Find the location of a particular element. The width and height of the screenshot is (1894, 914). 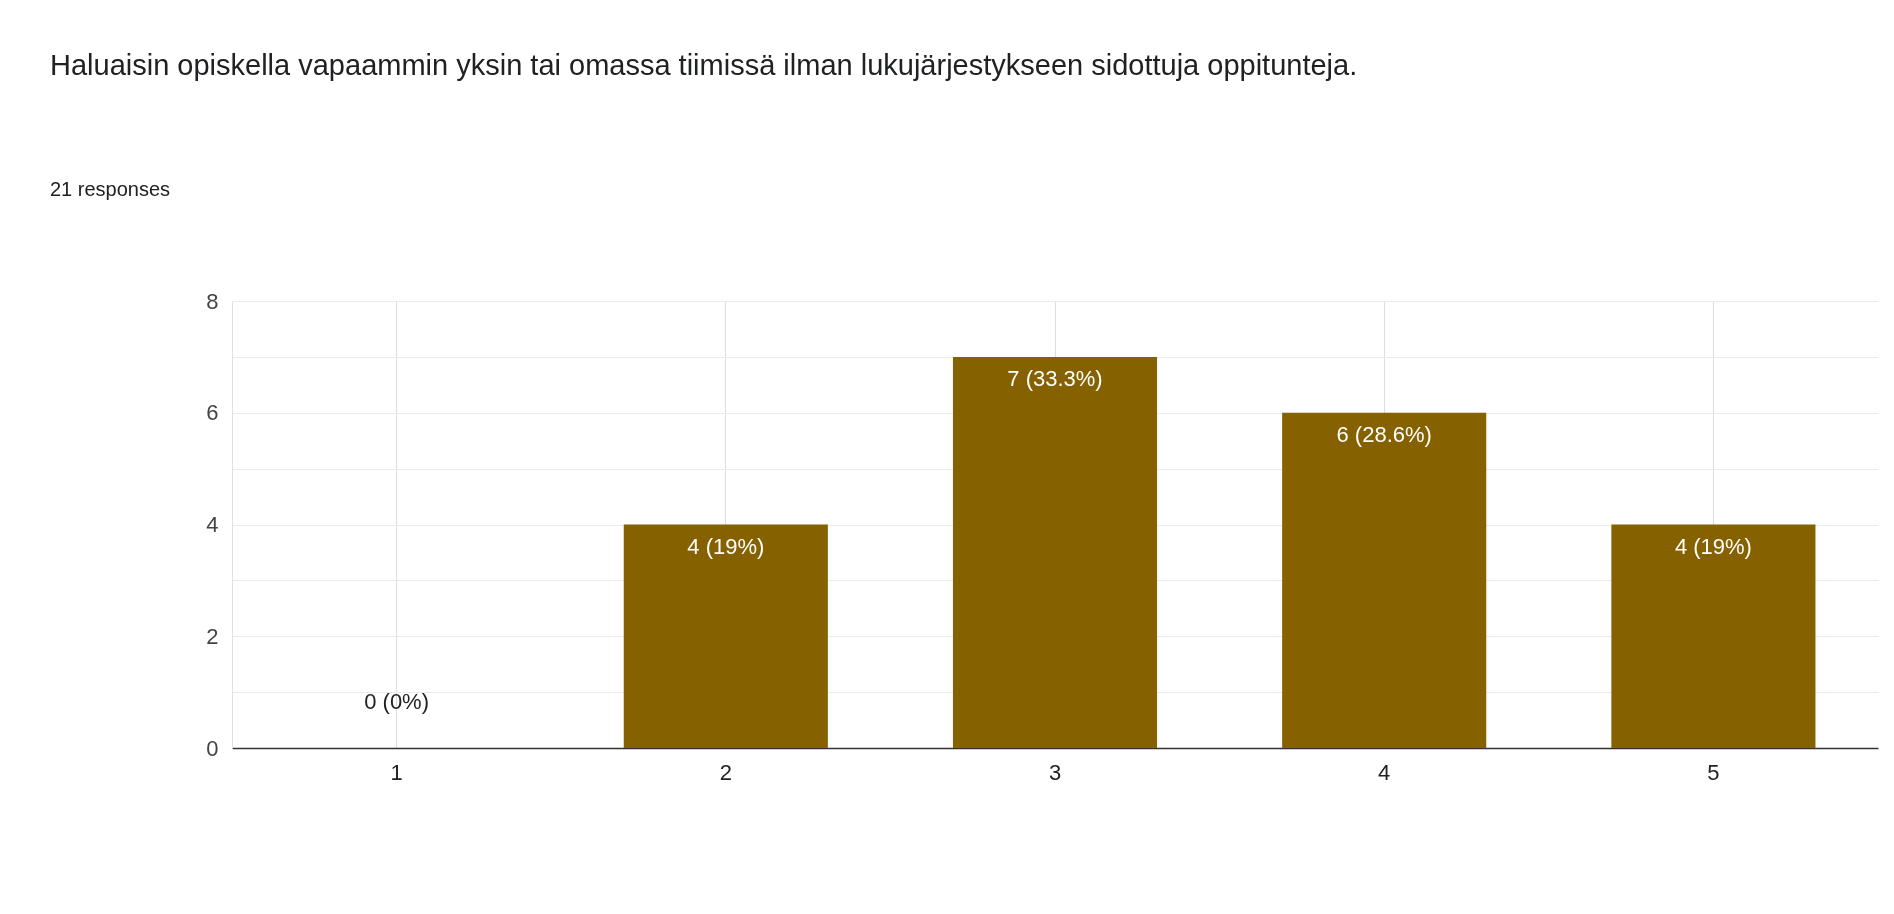

y-tick-label: 2 is located at coordinates (212, 636).